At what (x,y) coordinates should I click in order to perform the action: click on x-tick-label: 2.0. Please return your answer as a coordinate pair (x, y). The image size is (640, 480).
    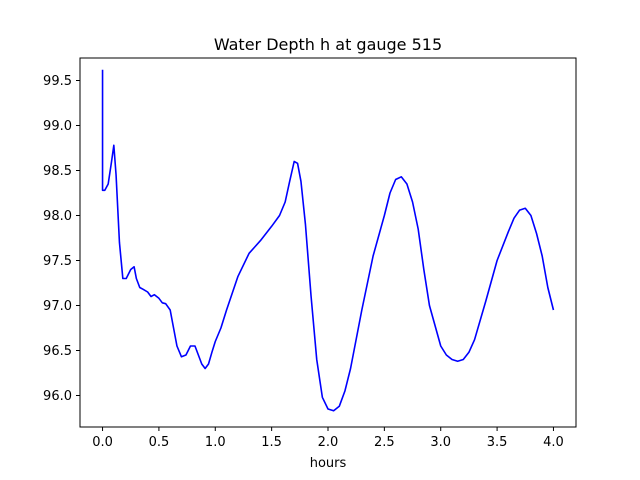
    Looking at the image, I should click on (328, 442).